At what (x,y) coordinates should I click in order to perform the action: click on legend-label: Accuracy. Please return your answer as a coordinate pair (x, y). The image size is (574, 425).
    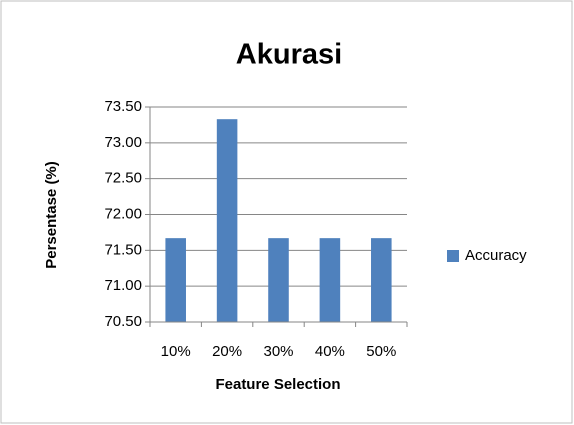
    Looking at the image, I should click on (496, 255).